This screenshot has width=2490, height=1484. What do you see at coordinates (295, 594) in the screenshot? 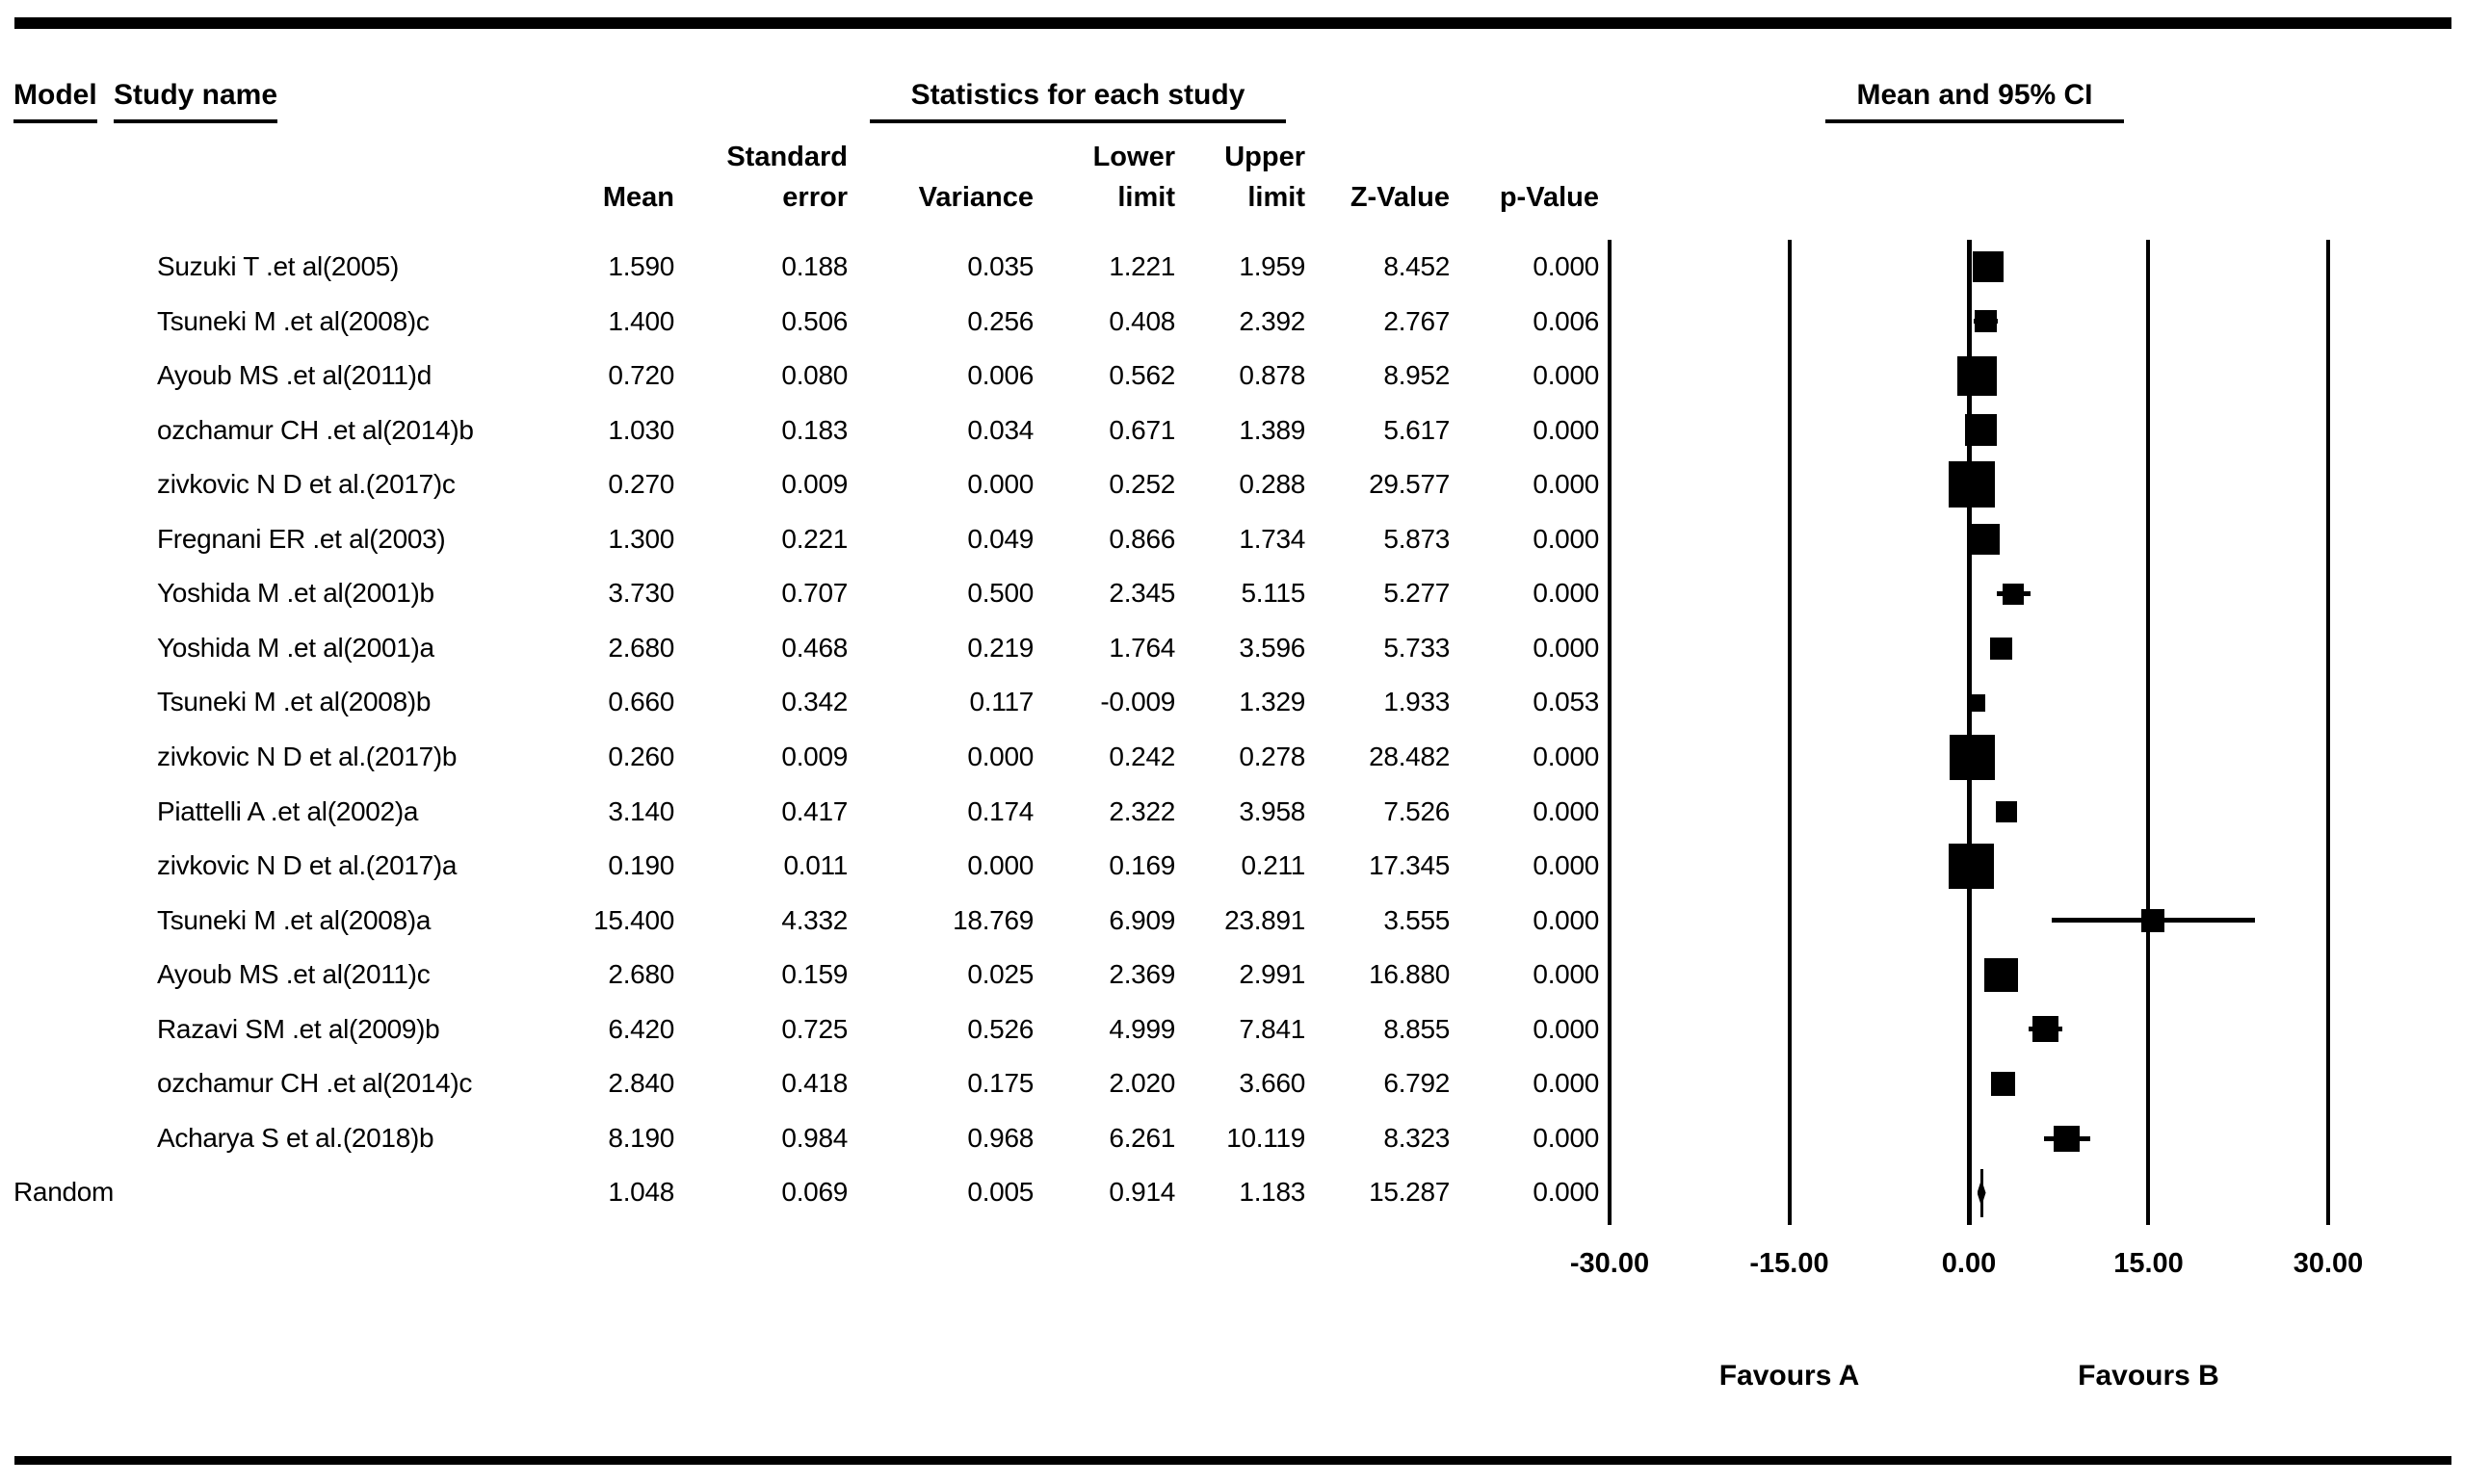
I see `study-name-cell: Yoshida M .et al(2001)b` at bounding box center [295, 594].